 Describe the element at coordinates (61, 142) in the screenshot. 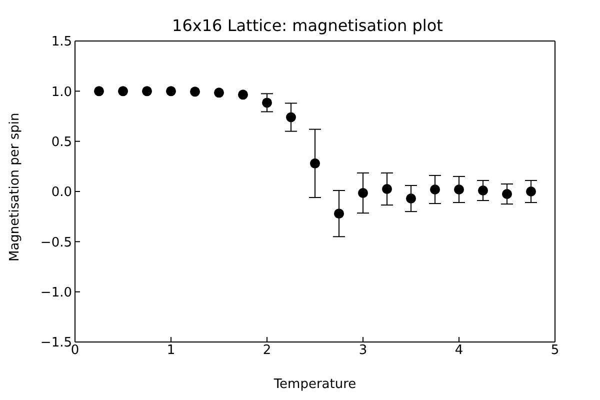

I see `y-tick-label: 0.5` at that location.